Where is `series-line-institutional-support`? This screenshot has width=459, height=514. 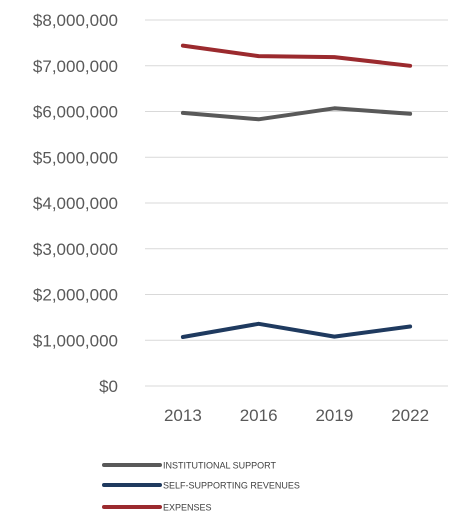 series-line-institutional-support is located at coordinates (296, 114).